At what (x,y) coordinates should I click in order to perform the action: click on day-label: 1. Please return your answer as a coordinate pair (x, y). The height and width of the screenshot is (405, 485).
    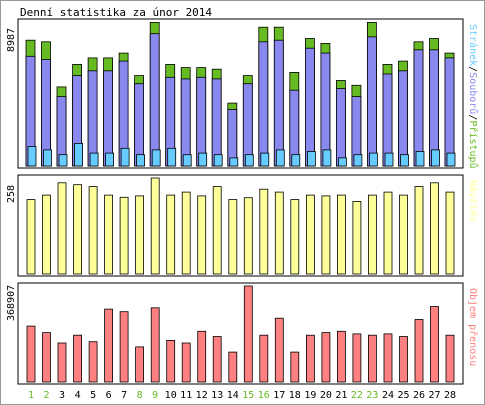
    Looking at the image, I should click on (31, 395).